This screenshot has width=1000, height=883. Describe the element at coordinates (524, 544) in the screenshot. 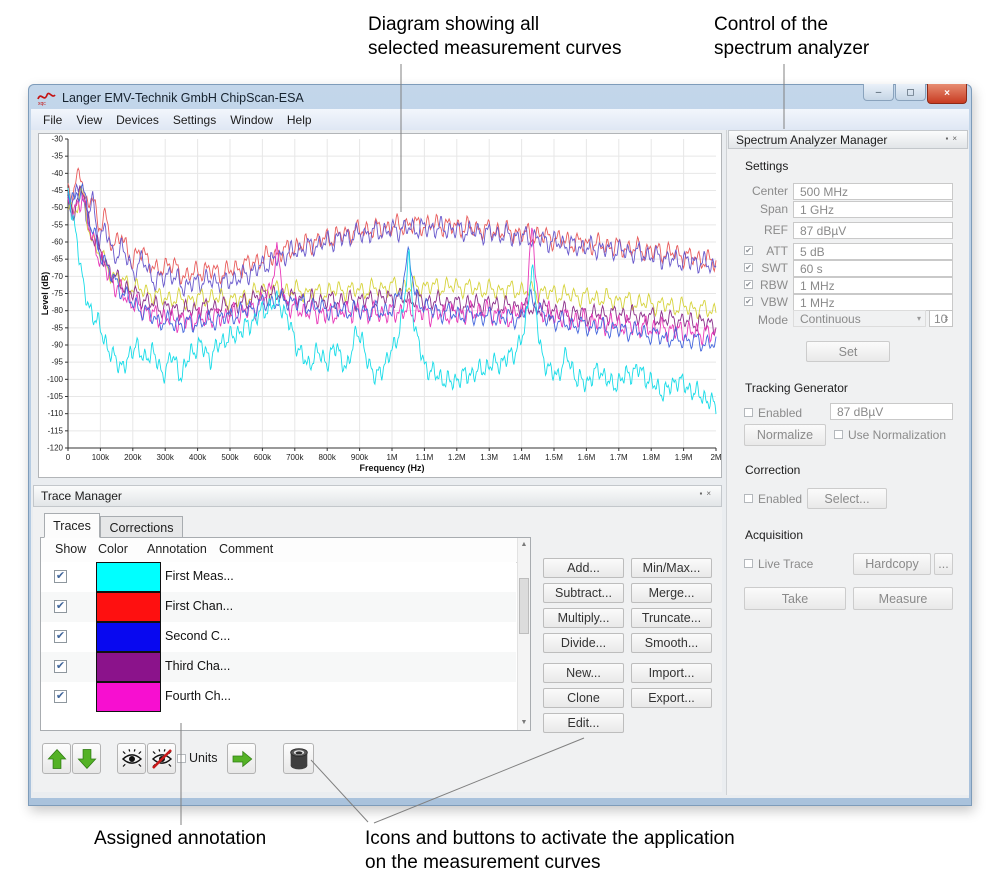

I see `scroll-up-icon: ▲` at that location.